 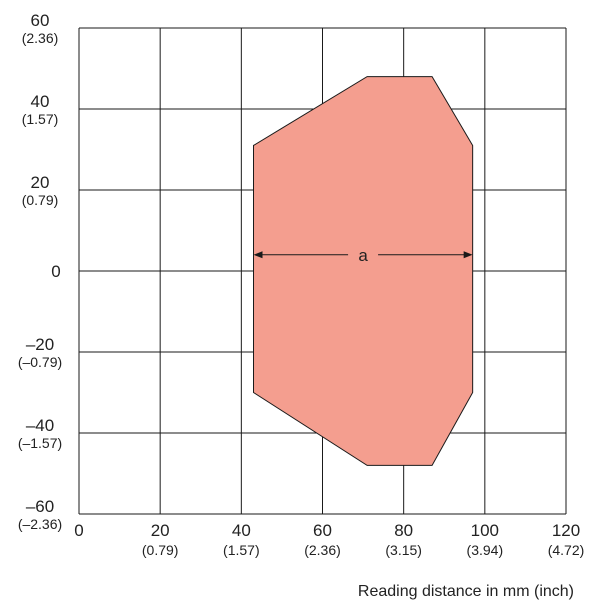 What do you see at coordinates (485, 550) in the screenshot?
I see `x-tick-sublabel: (3.94)` at bounding box center [485, 550].